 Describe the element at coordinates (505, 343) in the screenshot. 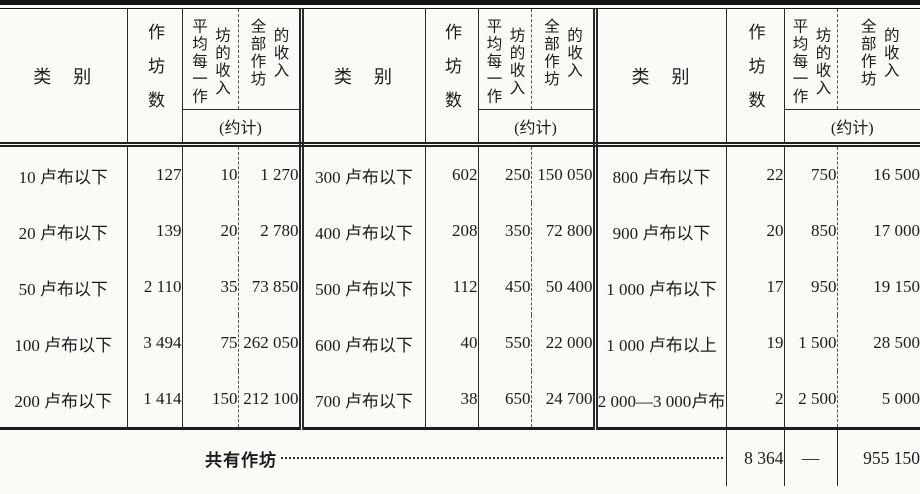

I see `avg-income-cell: 550` at that location.